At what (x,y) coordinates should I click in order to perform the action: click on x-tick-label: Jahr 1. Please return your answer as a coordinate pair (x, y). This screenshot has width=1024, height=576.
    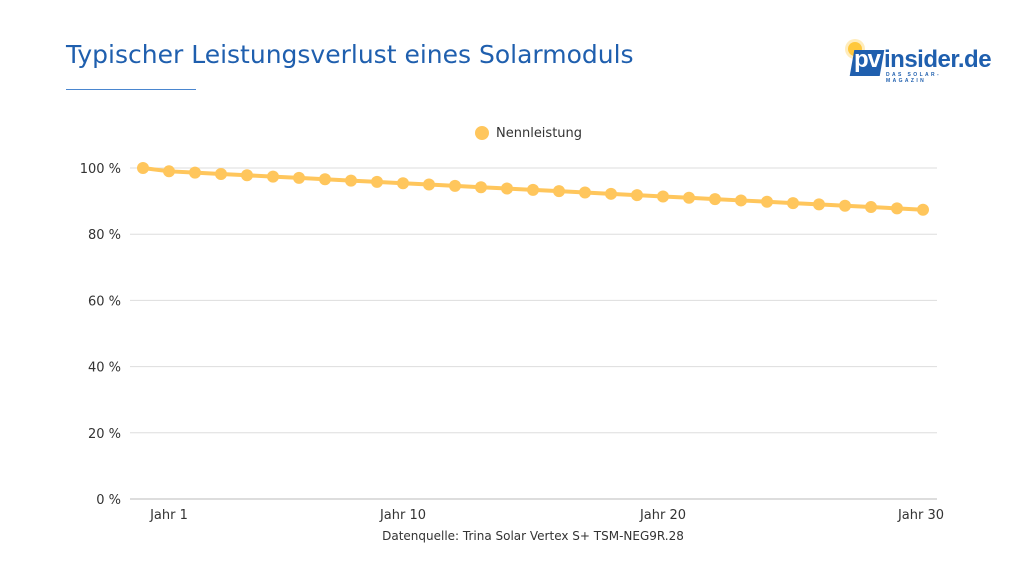
    Looking at the image, I should click on (168, 515).